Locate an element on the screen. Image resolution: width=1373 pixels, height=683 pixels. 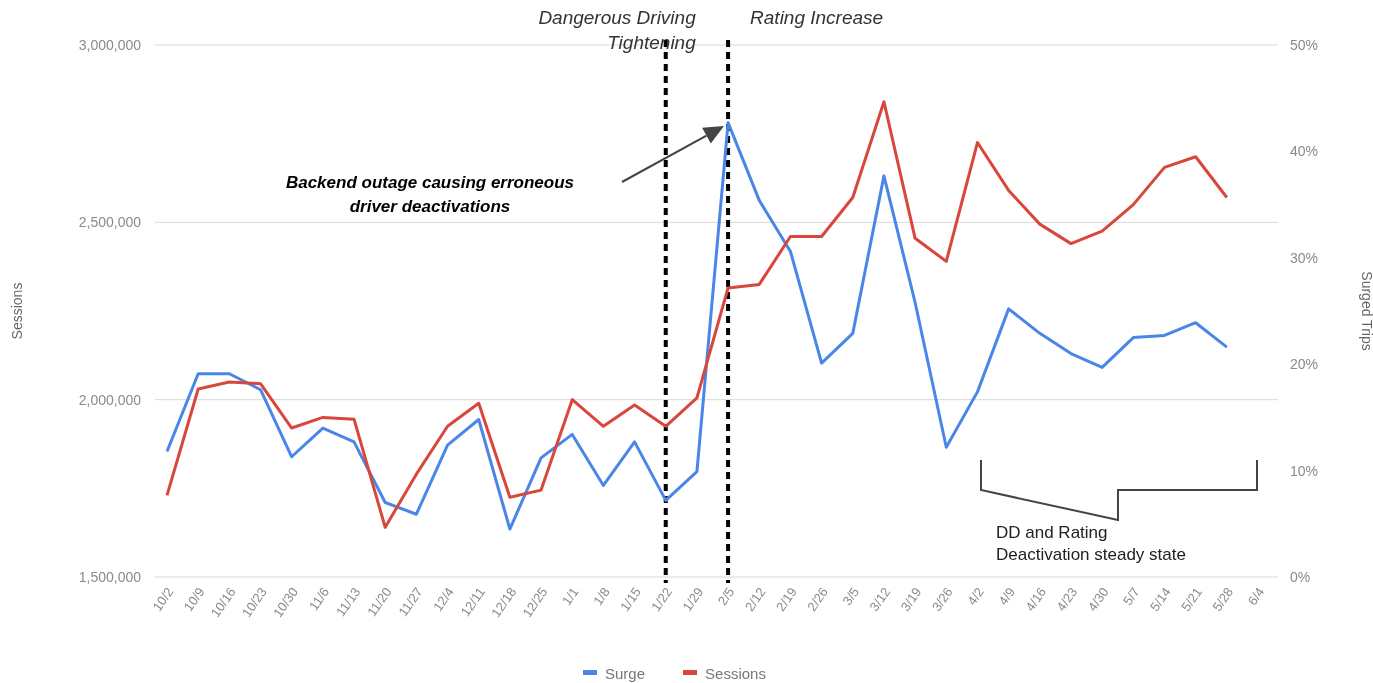
x-tick-label: 1/8 is located at coordinates (601, 596).